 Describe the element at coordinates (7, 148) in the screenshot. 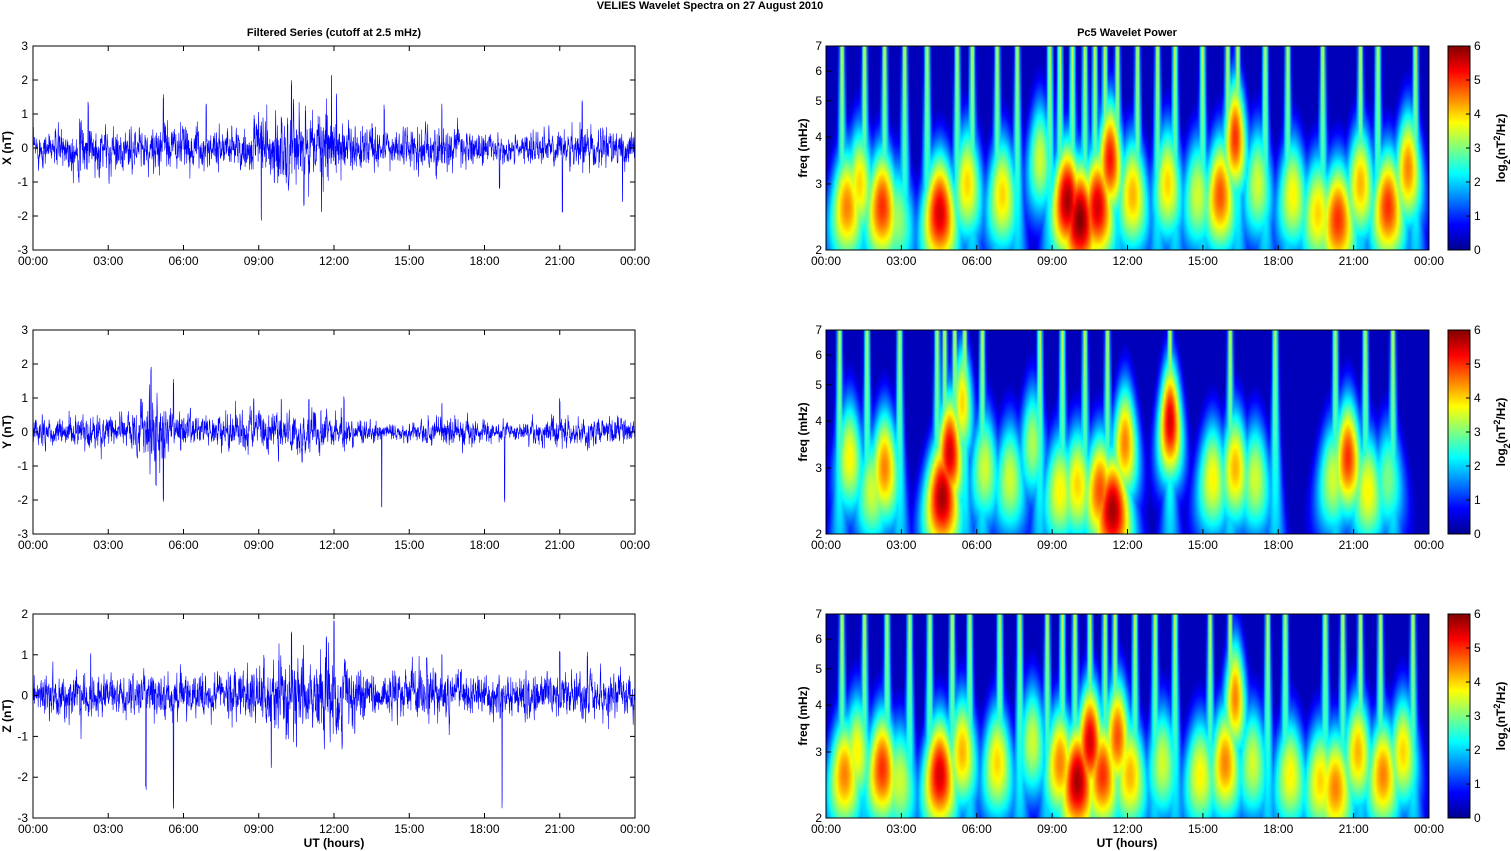

I see `ylabel-x: X (nT)` at that location.